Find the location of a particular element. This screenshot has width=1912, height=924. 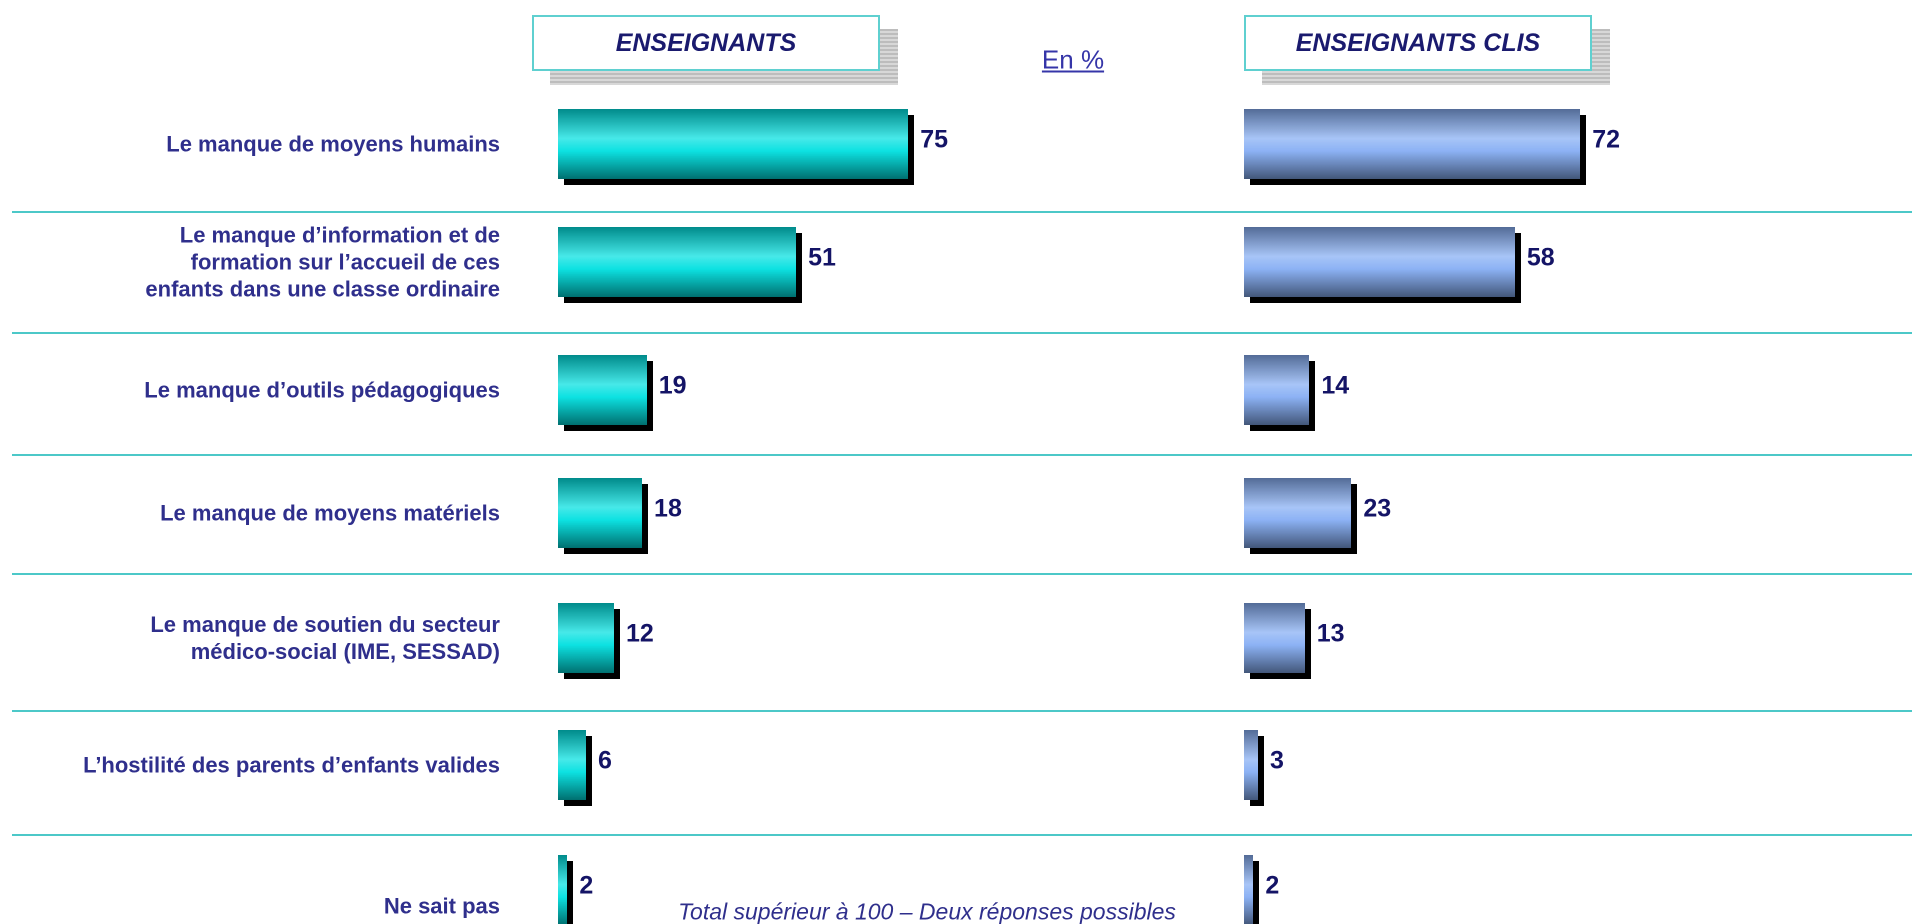

category-label: Le manque de moyens matériels is located at coordinates (330, 513).